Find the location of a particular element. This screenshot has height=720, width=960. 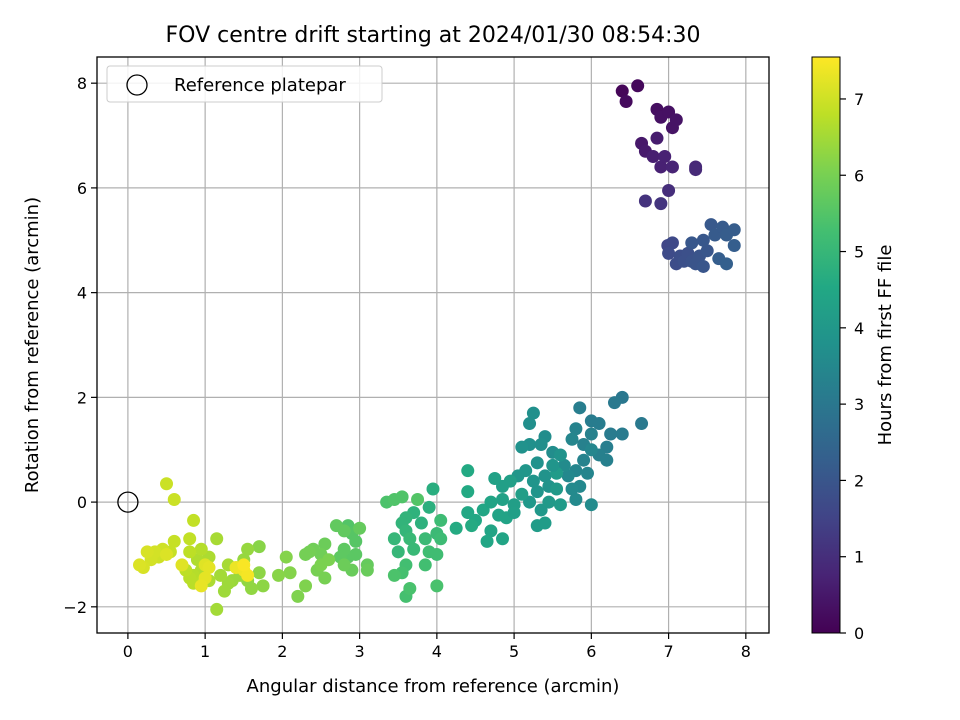

colorbar-tick-label: 6 is located at coordinates (859, 175).